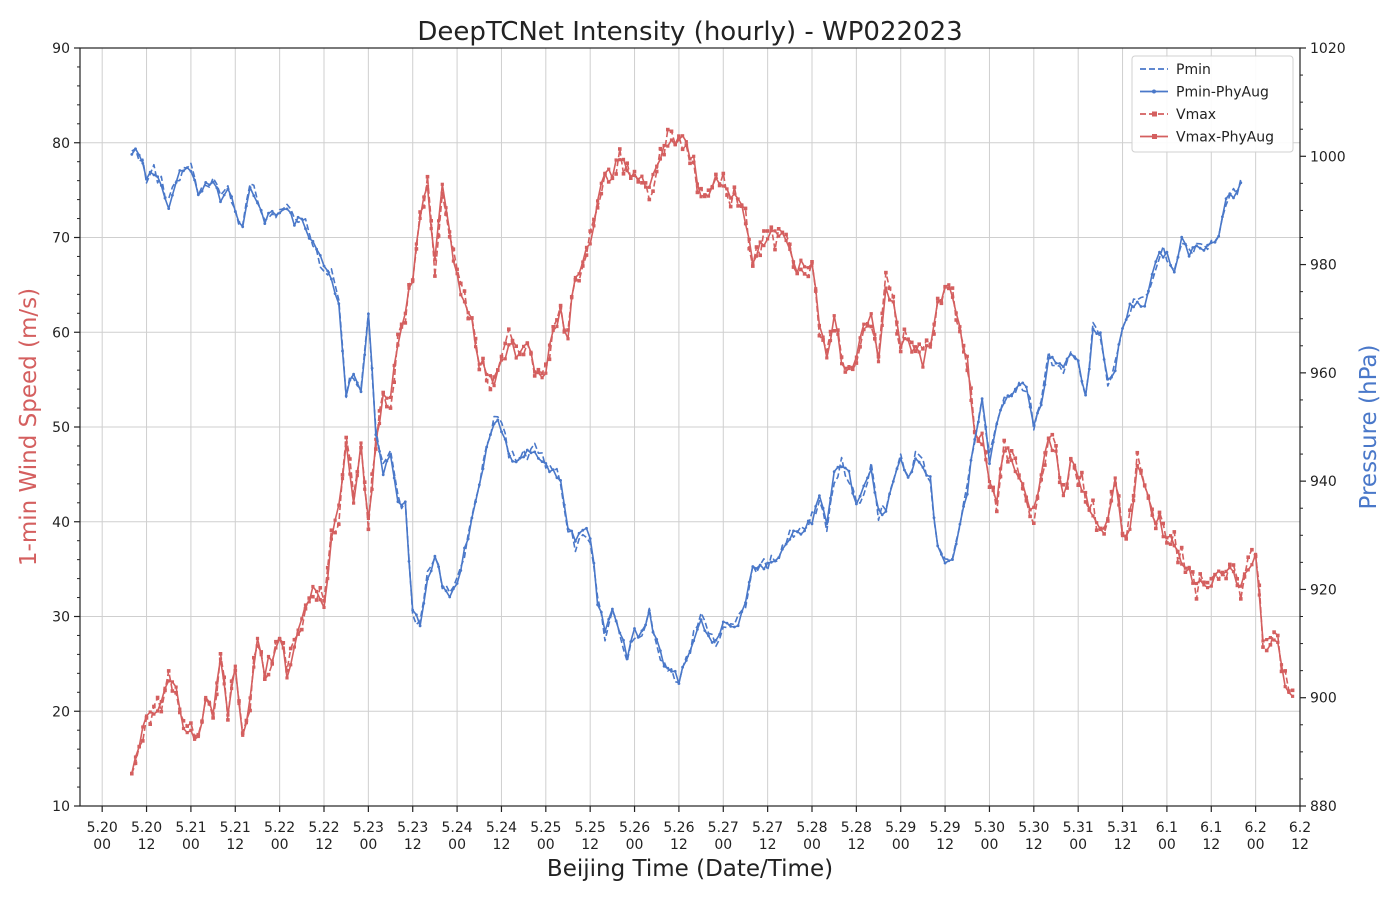  What do you see at coordinates (1323, 482) in the screenshot?
I see `y-tick-label-right: 940` at bounding box center [1323, 482].